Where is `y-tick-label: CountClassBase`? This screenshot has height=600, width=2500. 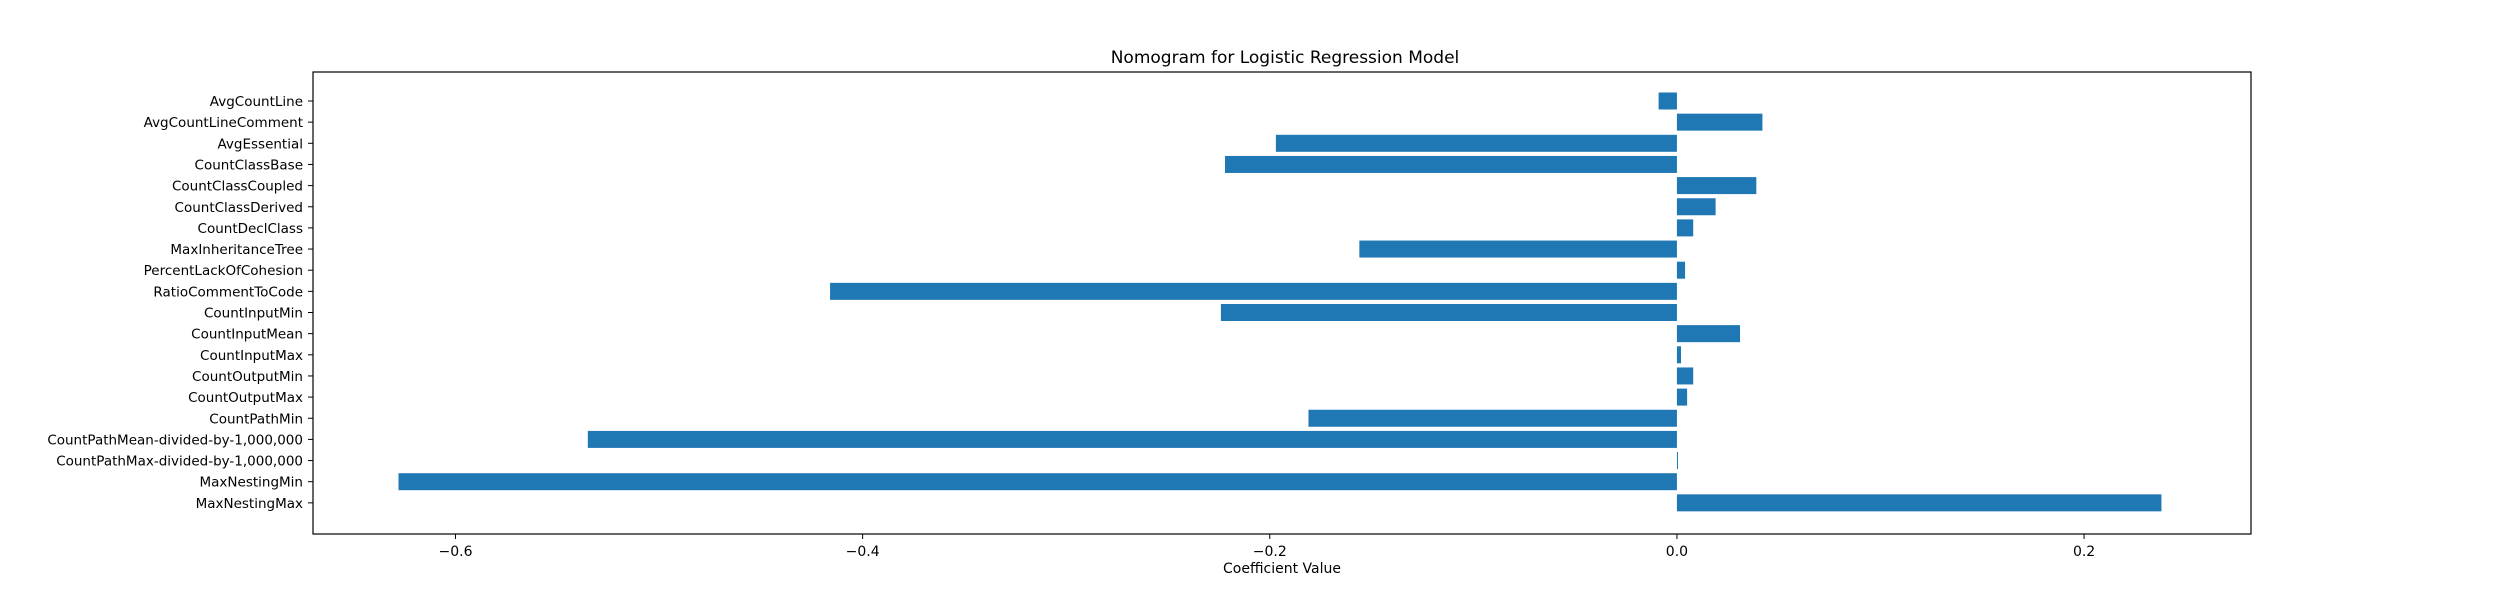 y-tick-label: CountClassBase is located at coordinates (249, 165).